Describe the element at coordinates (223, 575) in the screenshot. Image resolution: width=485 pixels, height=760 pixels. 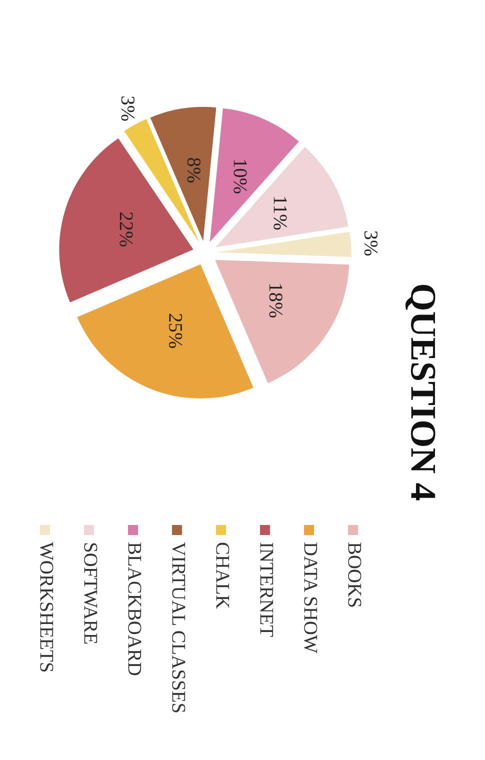
I see `legend-label: CHALK` at that location.